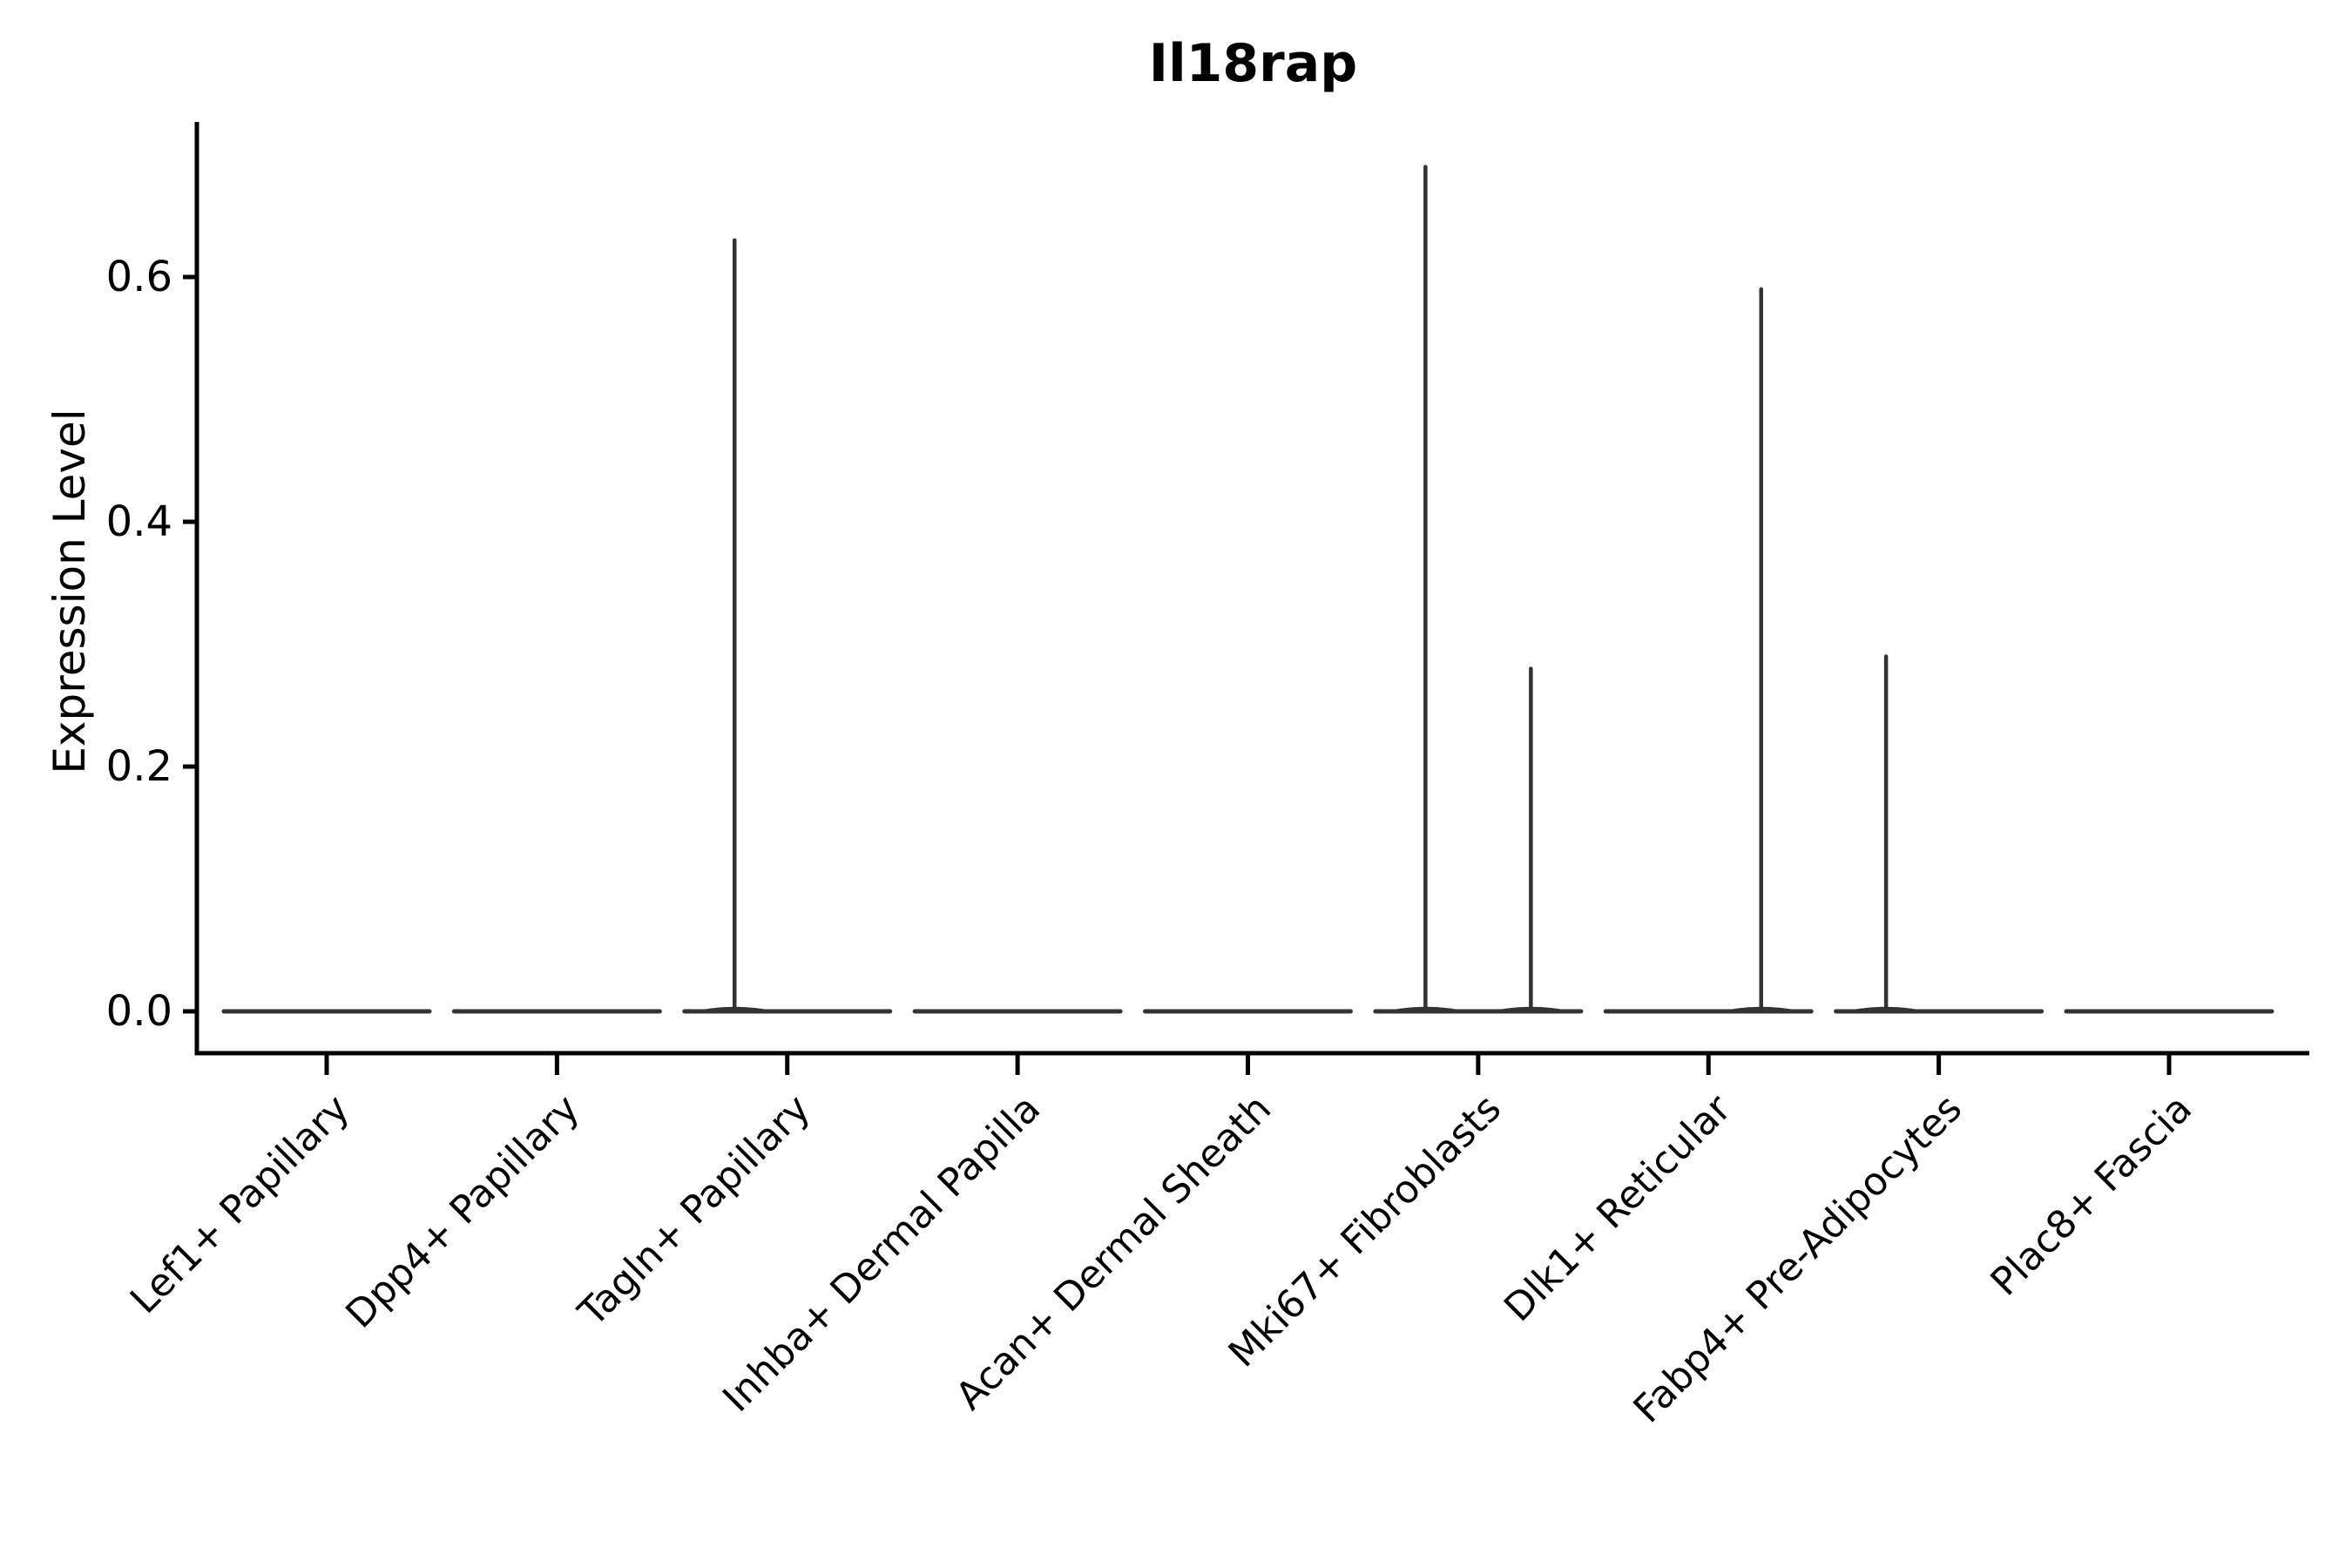 This screenshot has height=1568, width=2352. What do you see at coordinates (138, 766) in the screenshot?
I see `y-tick-label: 0.2` at bounding box center [138, 766].